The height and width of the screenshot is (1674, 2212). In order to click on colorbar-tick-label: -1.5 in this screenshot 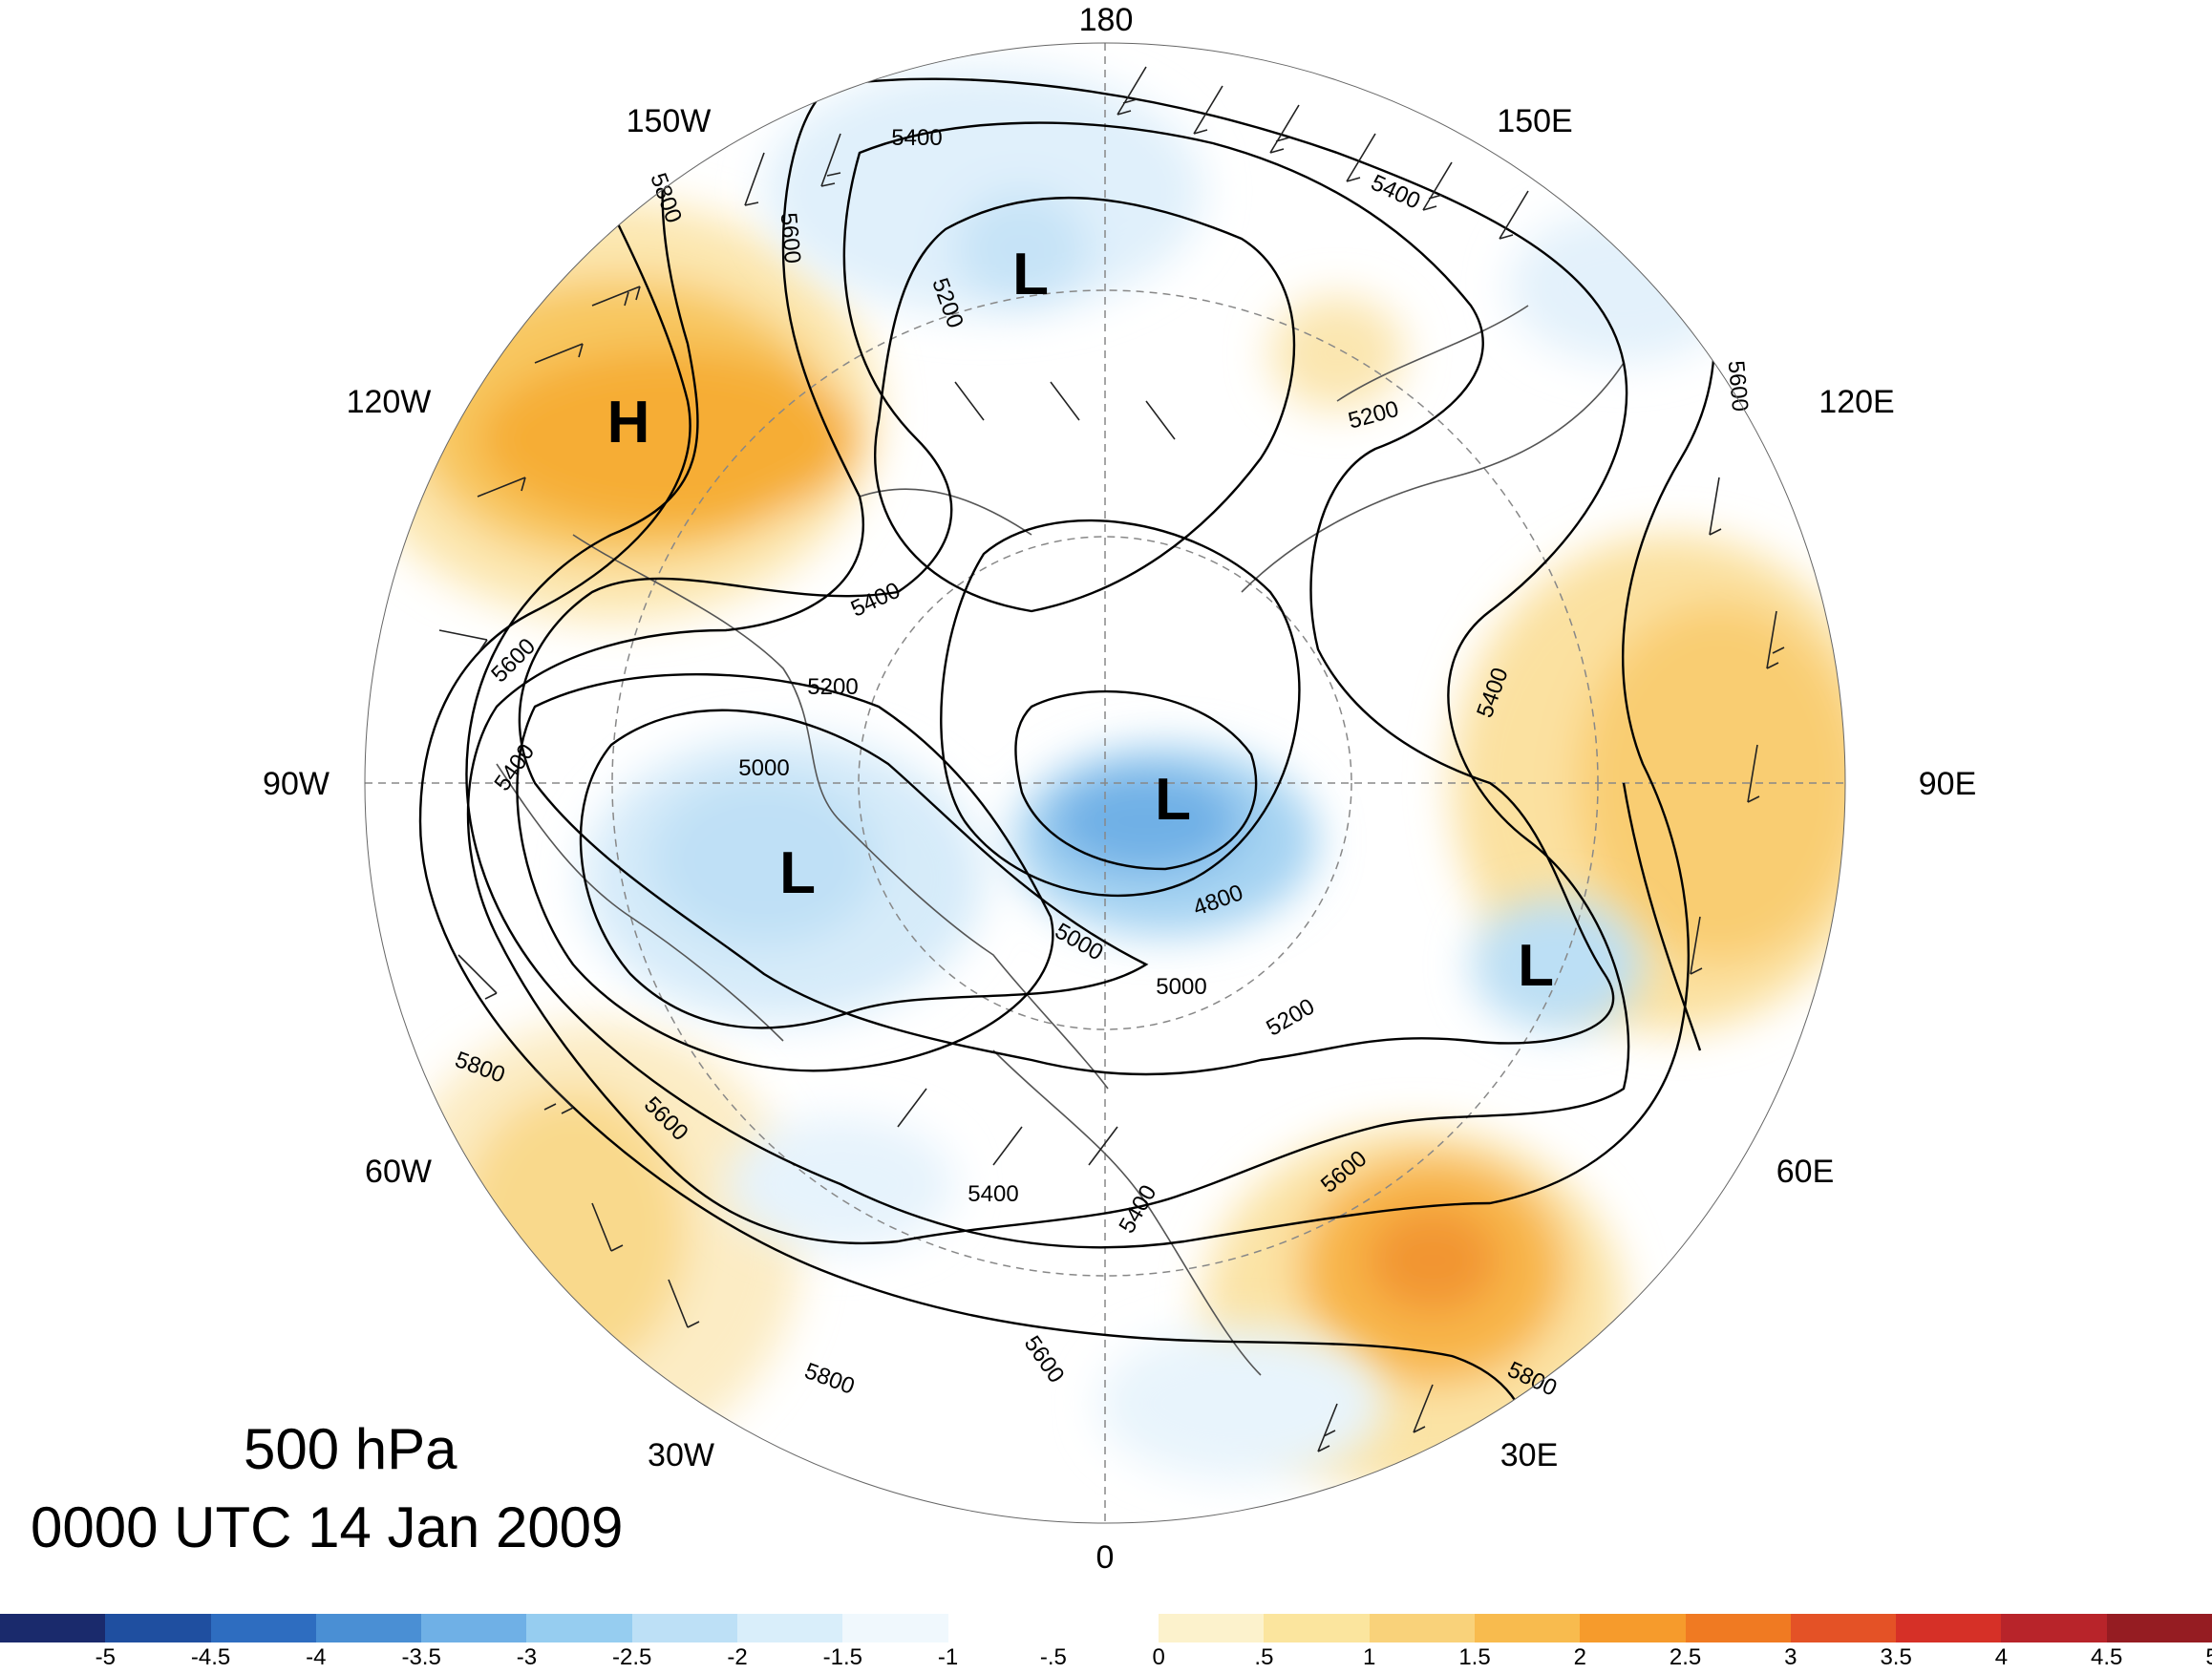, I will do `click(842, 1657)`.